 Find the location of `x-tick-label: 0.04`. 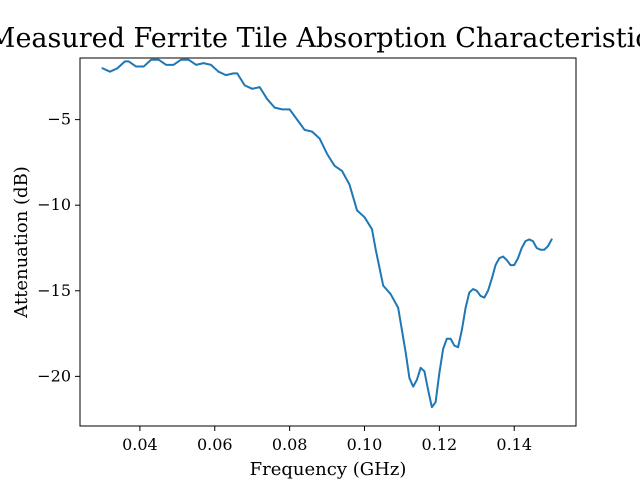

x-tick-label: 0.04 is located at coordinates (140, 444).